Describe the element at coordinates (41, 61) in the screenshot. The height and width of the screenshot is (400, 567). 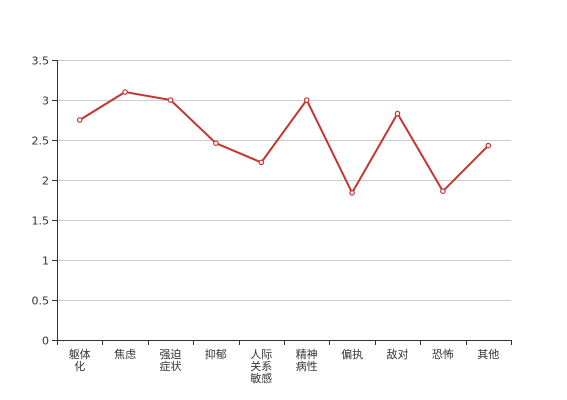
I see `y-tick-label: 3.5` at that location.